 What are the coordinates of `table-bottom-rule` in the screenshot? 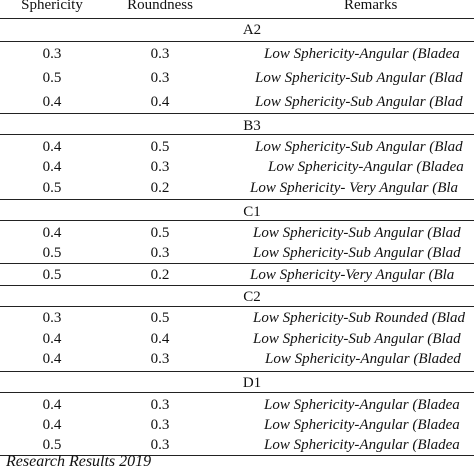 It's located at (237, 455).